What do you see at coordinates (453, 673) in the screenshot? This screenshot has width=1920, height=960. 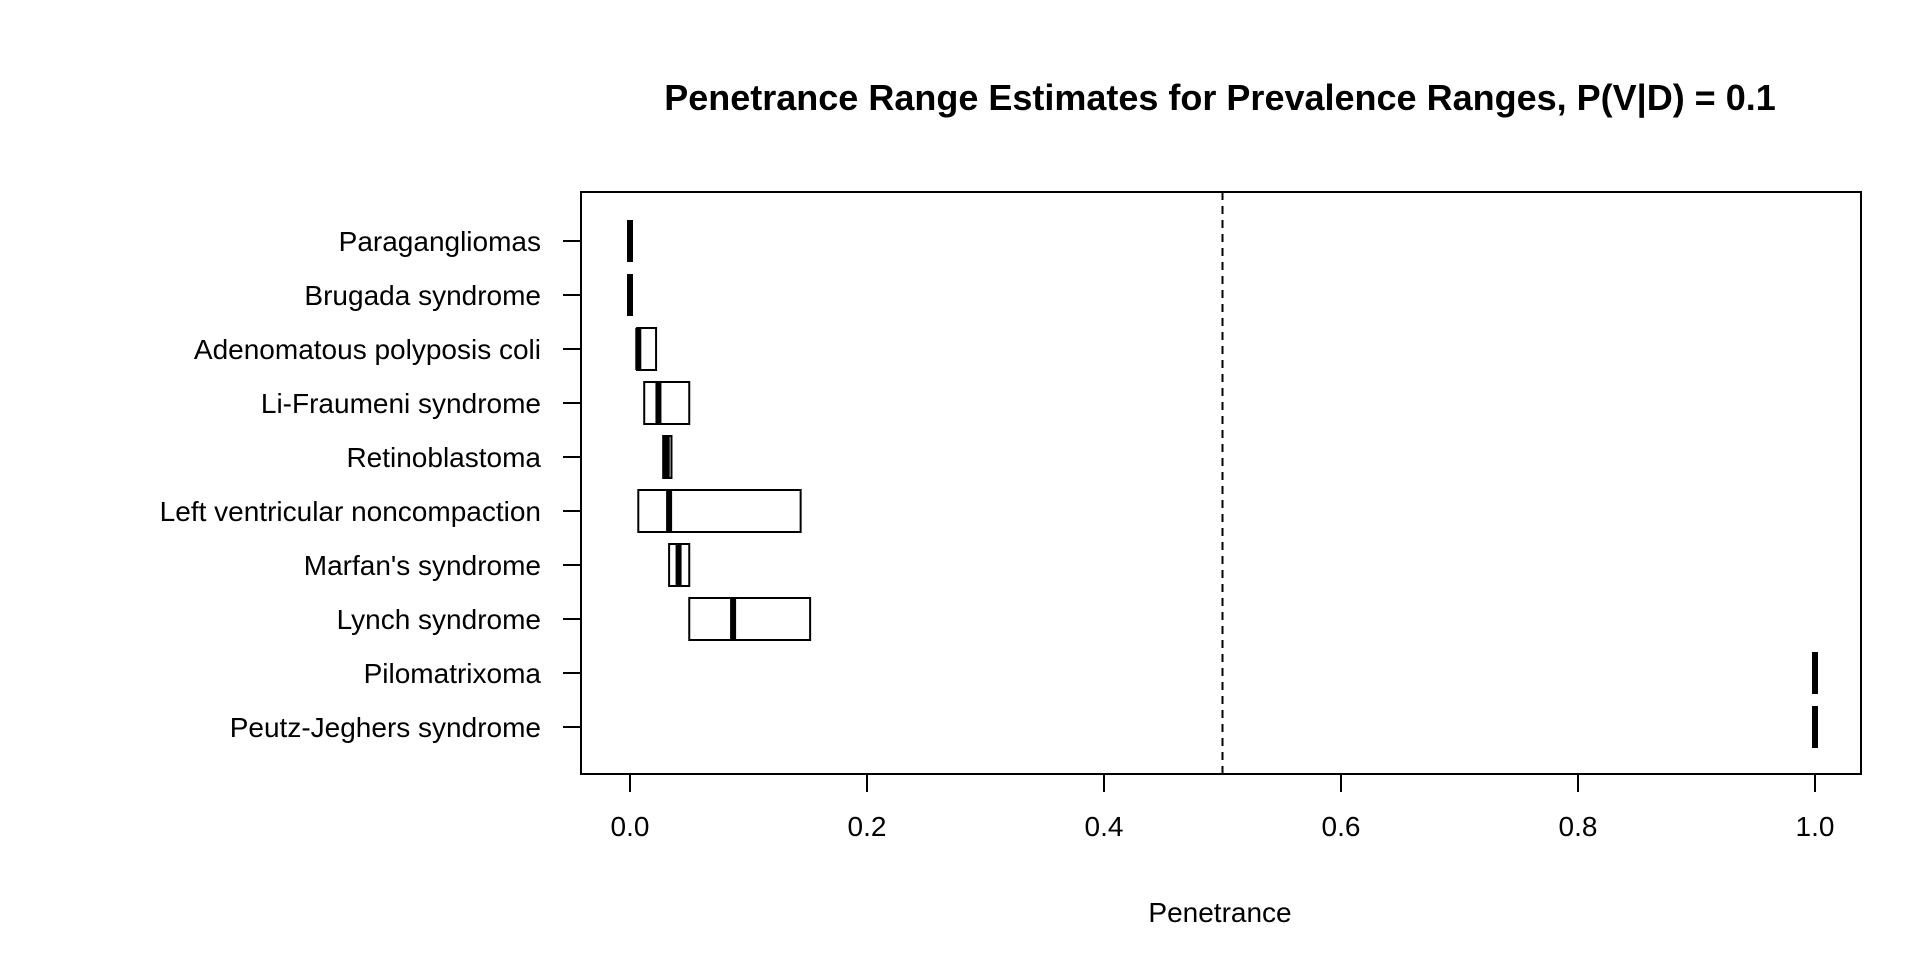 I see `y-tick-label-8: Pilomatrixoma` at bounding box center [453, 673].